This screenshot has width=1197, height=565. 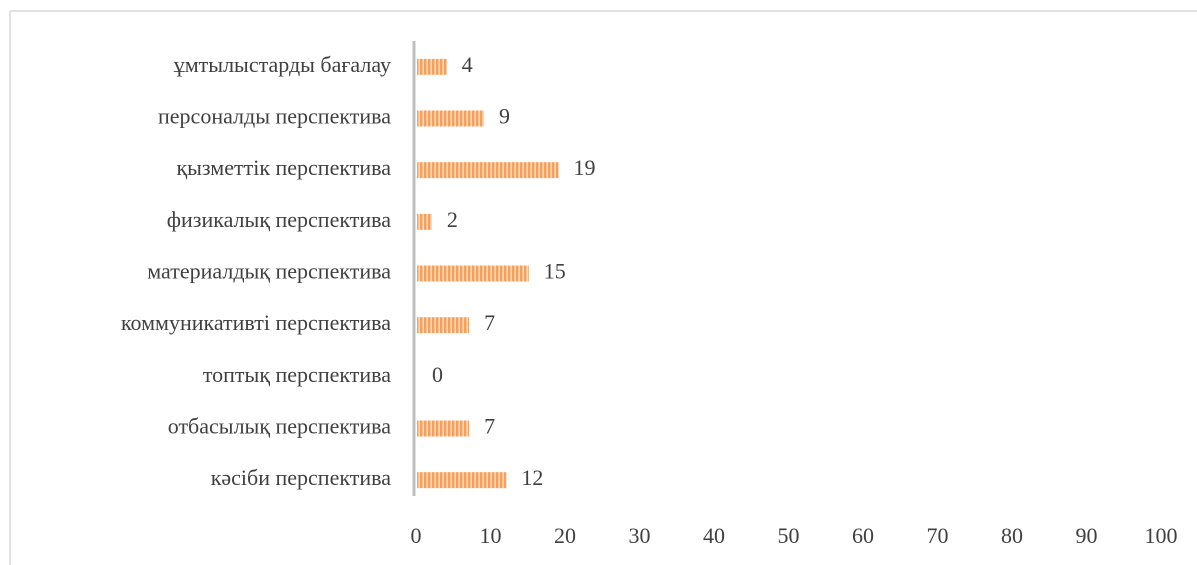 I want to click on x-tick-label: 0, so click(x=416, y=535).